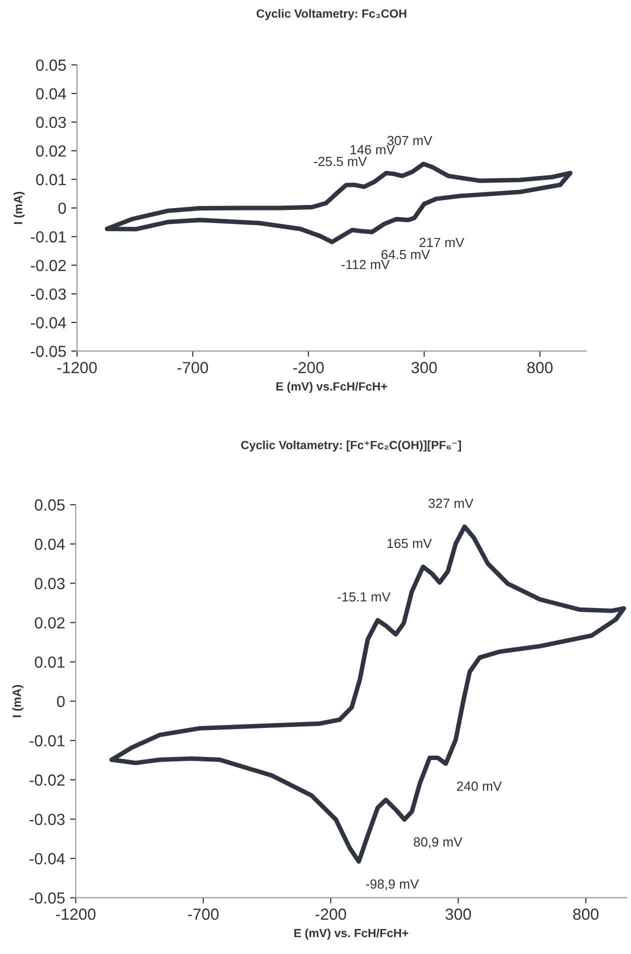 The image size is (631, 954). What do you see at coordinates (351, 446) in the screenshot?
I see `chart-title: Cyclic Voltametry: [Fc⁺Fc₂C(OH)][PF₆⁻]` at bounding box center [351, 446].